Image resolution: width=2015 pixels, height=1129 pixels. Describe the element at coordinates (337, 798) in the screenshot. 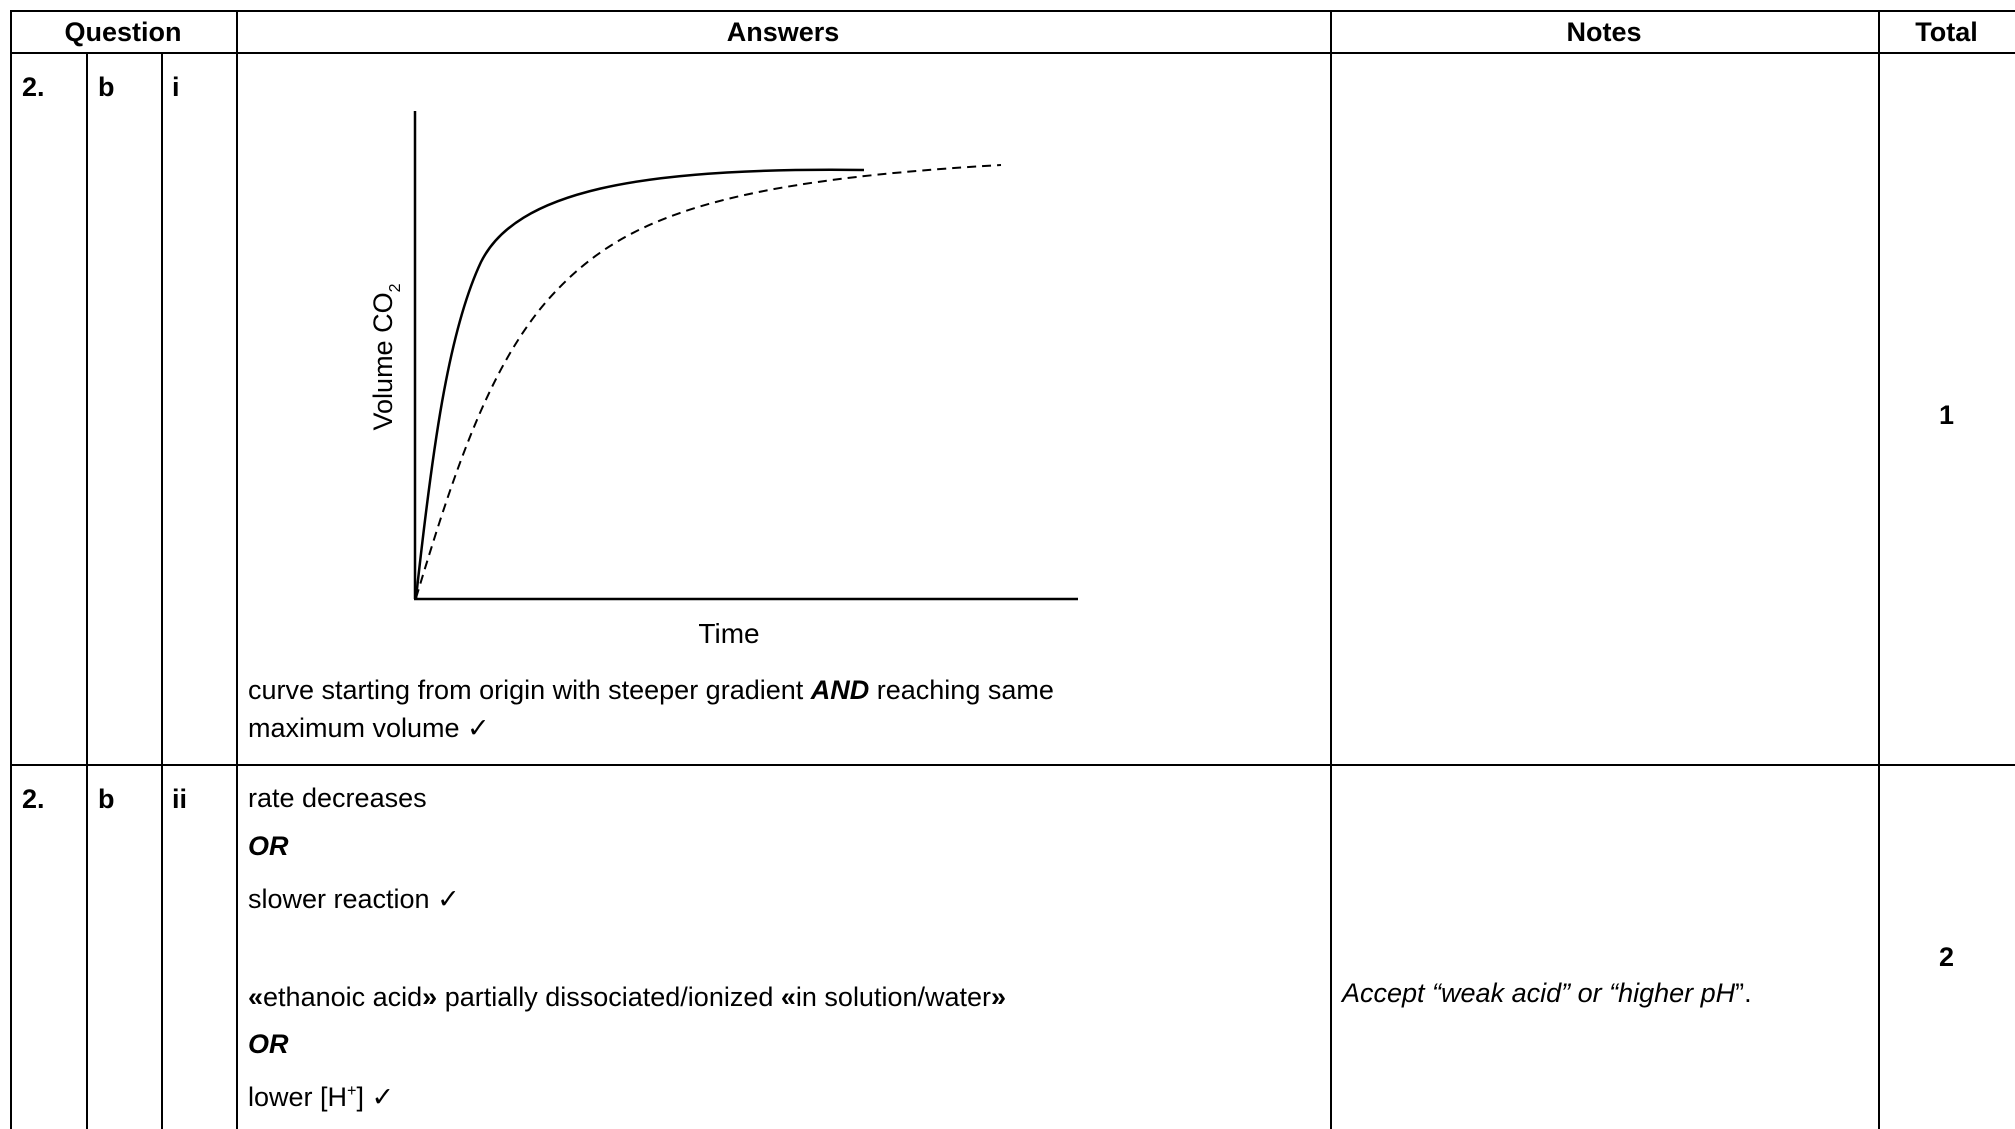

I see `answer-line: rate decreases` at that location.